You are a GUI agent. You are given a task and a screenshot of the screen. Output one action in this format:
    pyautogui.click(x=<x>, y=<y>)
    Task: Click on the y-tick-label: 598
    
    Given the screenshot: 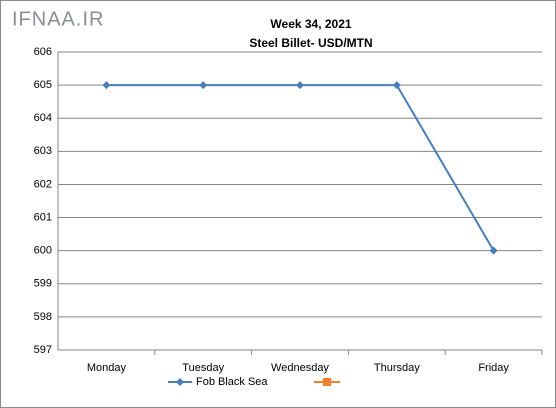 What is the action you would take?
    pyautogui.click(x=43, y=317)
    